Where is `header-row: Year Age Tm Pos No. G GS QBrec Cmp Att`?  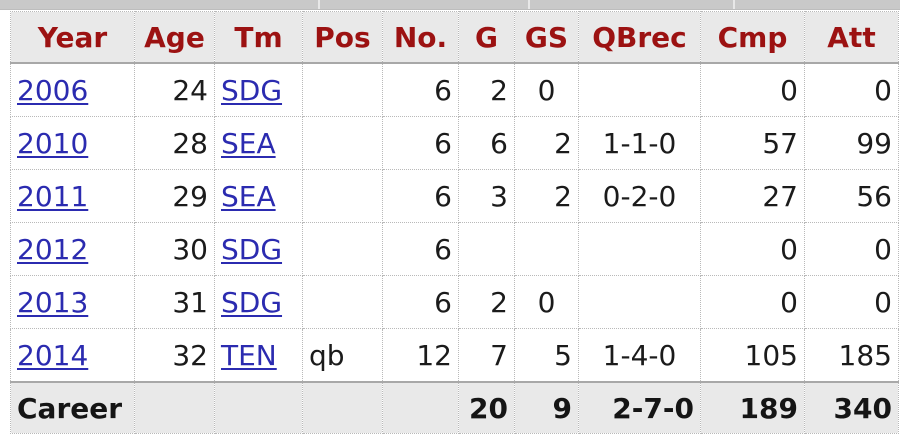
header-row: Year Age Tm Pos No. G GS QBrec Cmp Att is located at coordinates (454, 37).